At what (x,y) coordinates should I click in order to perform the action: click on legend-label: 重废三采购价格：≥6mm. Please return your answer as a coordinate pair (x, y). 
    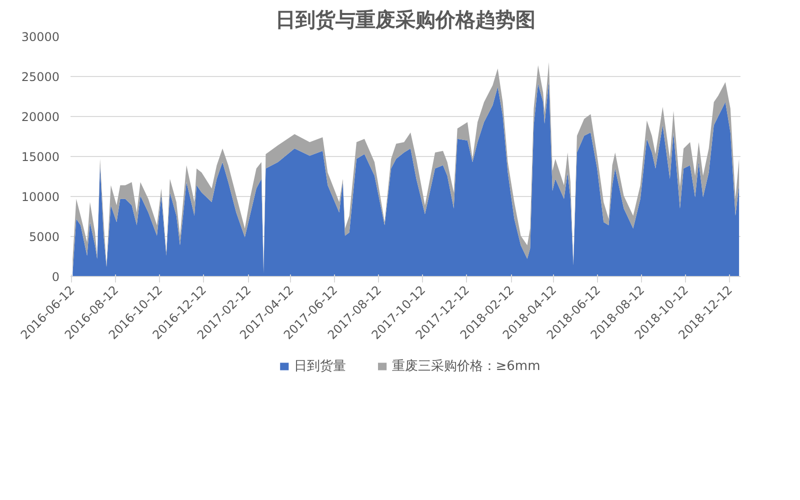
    Looking at the image, I should click on (466, 366).